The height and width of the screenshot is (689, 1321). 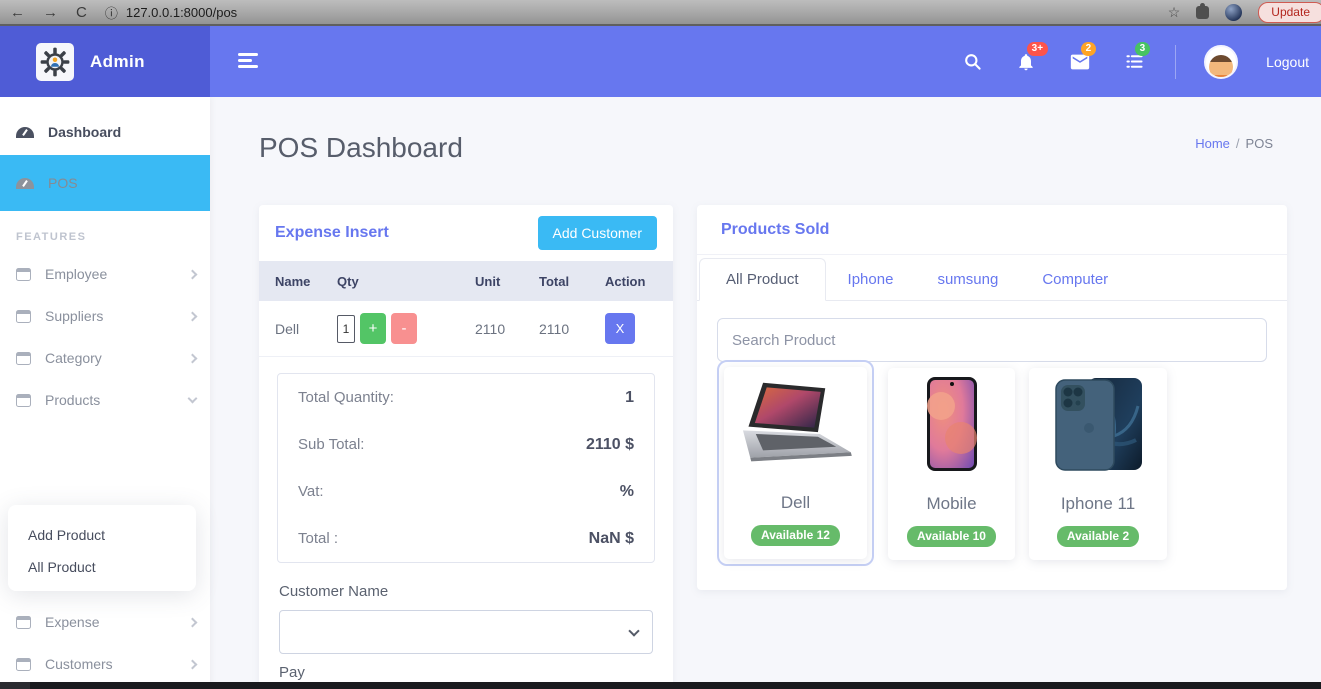 I want to click on sidebar-item-label: Category, so click(x=73, y=358).